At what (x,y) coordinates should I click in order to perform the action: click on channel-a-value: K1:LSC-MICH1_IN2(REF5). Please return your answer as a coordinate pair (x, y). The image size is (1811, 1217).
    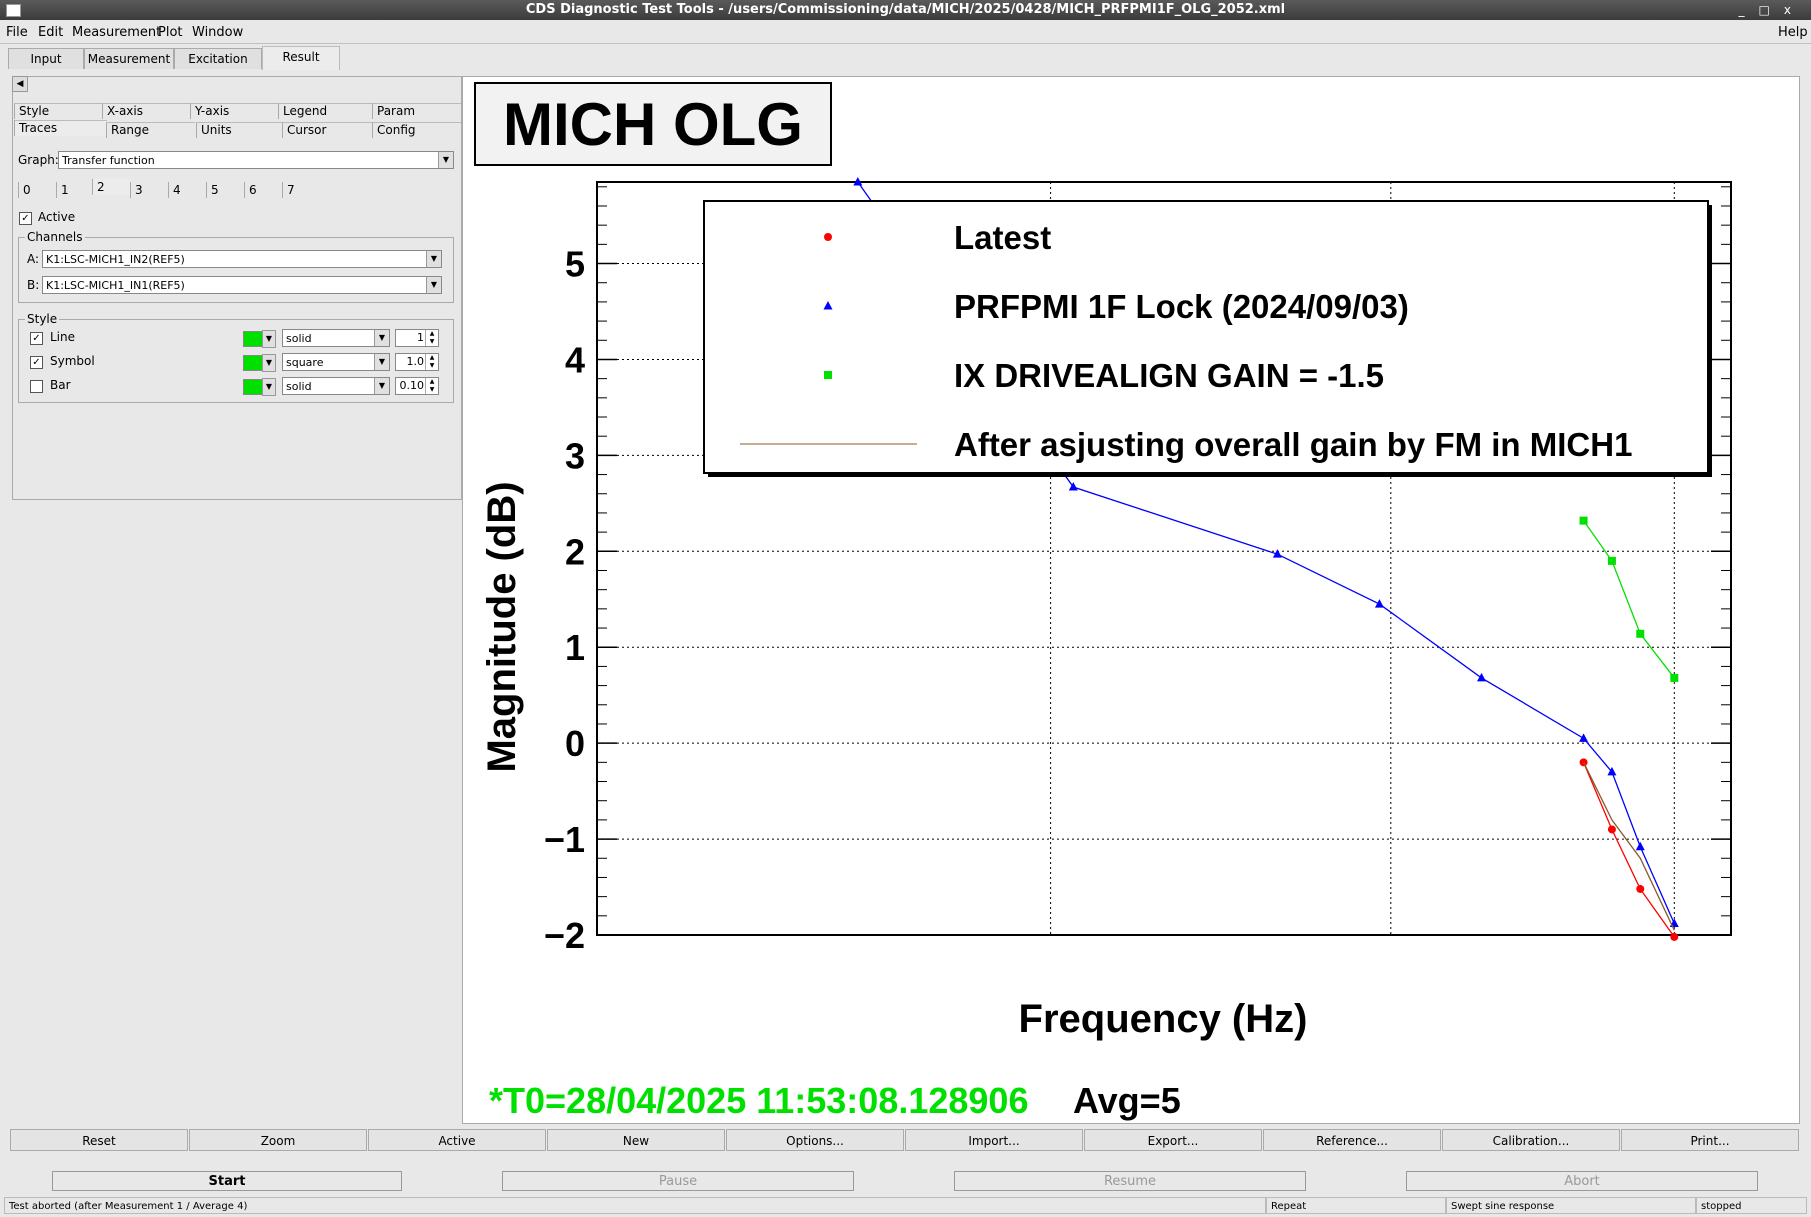
    Looking at the image, I should click on (115, 259).